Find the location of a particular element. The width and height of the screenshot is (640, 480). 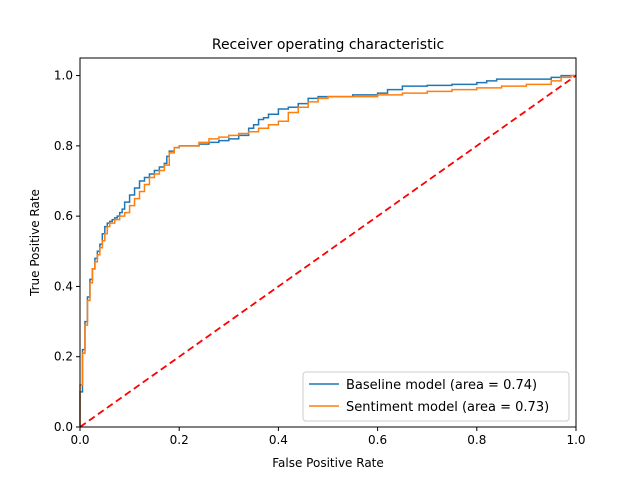

legend-label-baseline: Baseline model (area = 0.74) is located at coordinates (441, 385).